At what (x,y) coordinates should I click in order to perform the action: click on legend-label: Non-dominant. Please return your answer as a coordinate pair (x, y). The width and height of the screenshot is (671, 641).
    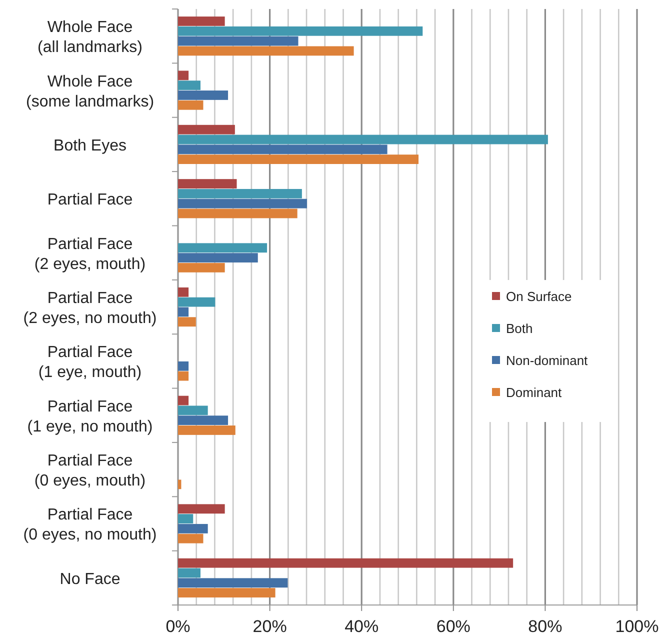
    Looking at the image, I should click on (547, 360).